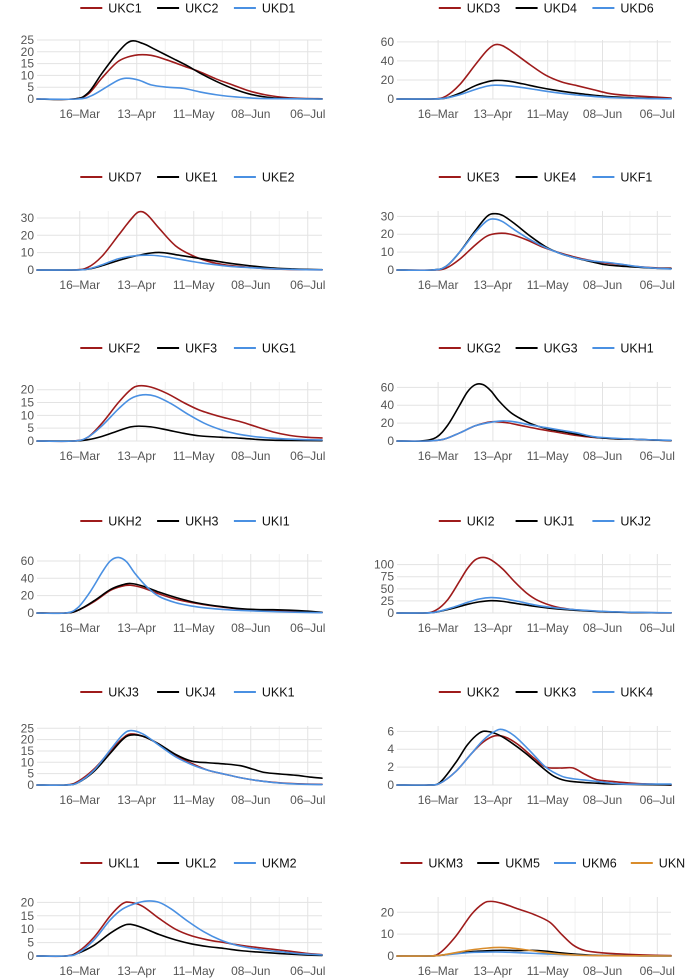  Describe the element at coordinates (390, 731) in the screenshot. I see `y-tick-label: 6` at that location.